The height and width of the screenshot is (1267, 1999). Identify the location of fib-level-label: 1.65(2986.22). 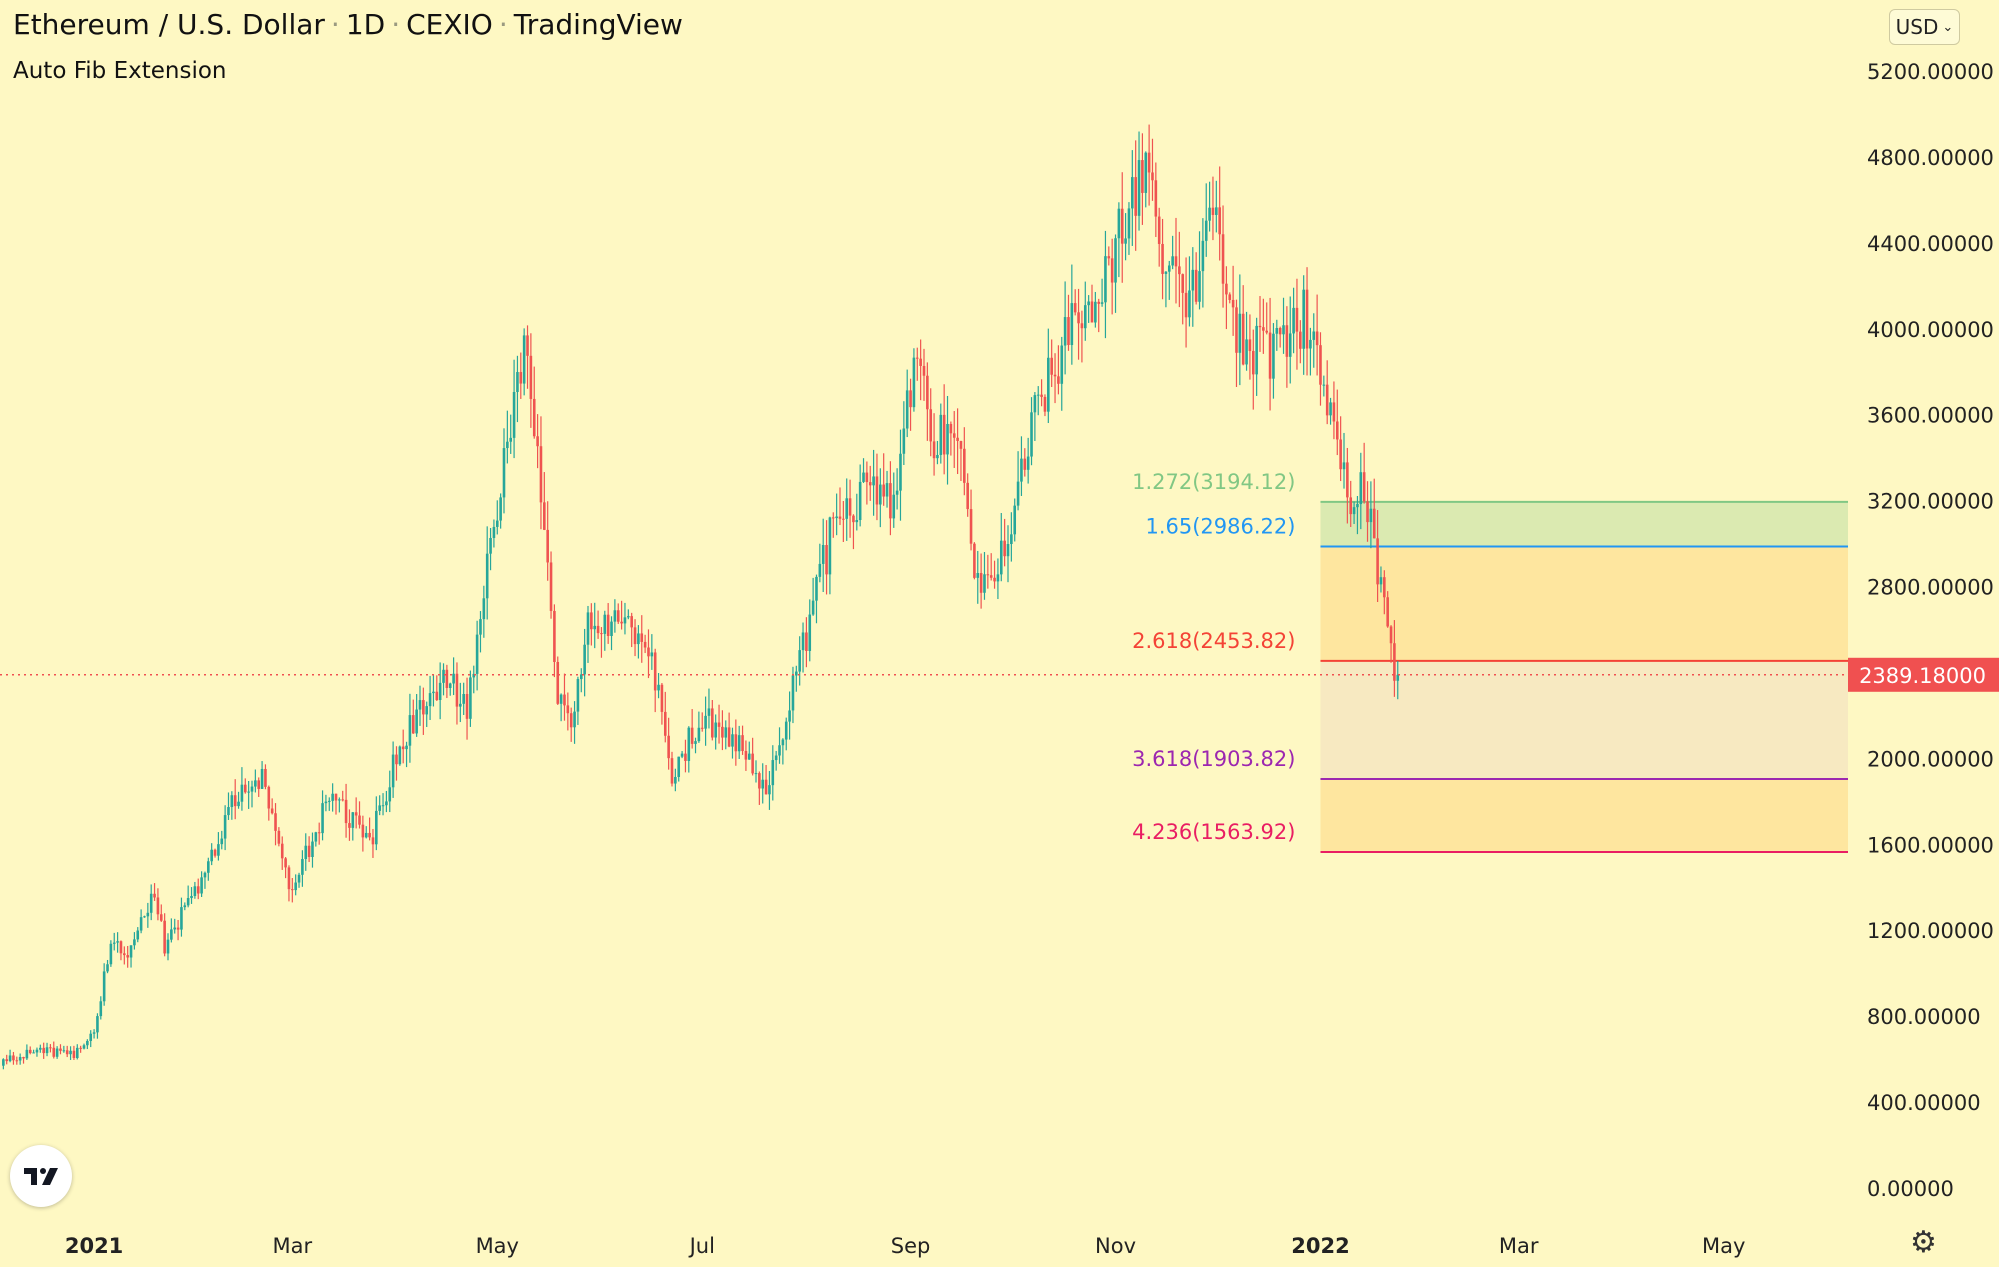
(1220, 527).